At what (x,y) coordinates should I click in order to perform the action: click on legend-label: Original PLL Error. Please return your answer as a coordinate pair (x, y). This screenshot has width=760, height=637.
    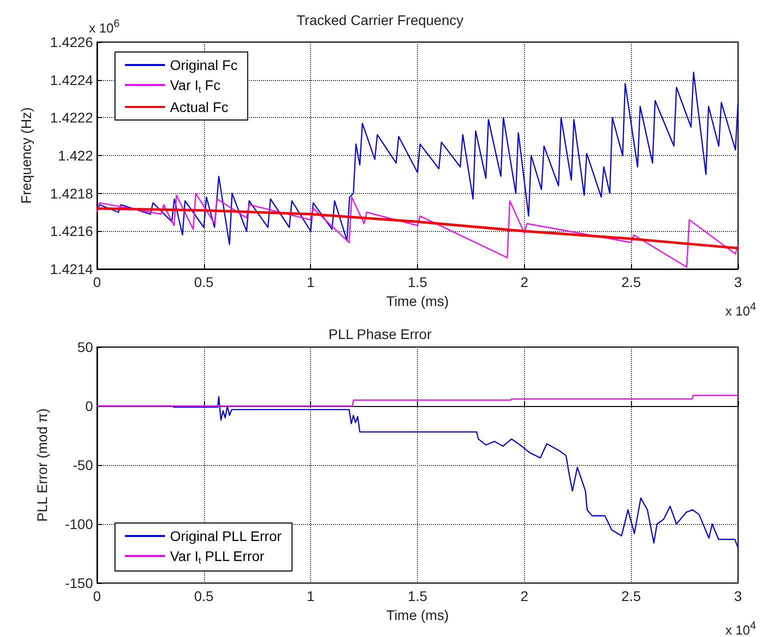
    Looking at the image, I should click on (226, 536).